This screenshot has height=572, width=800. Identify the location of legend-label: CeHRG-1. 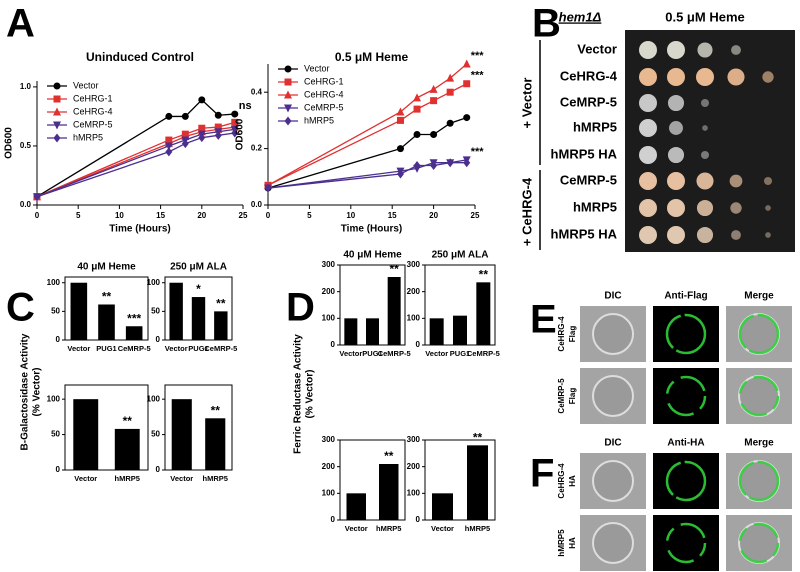
(324, 81).